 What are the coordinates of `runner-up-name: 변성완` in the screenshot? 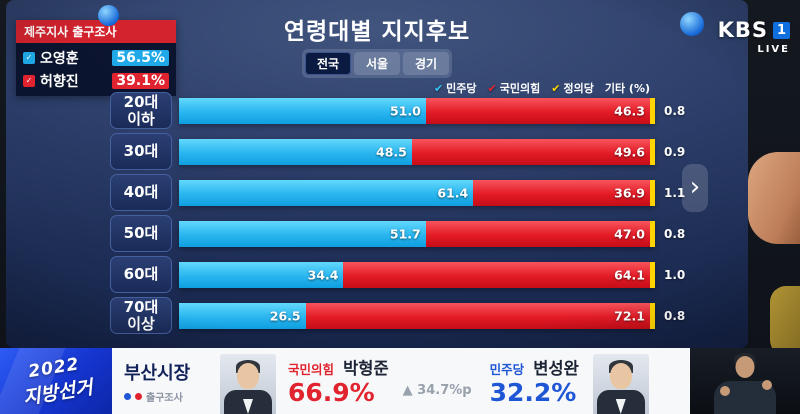 It's located at (556, 369).